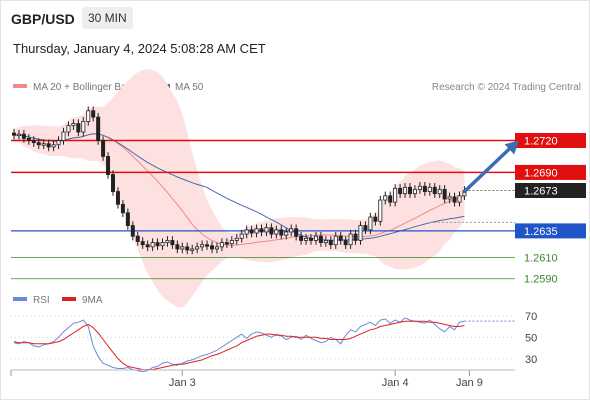 The width and height of the screenshot is (590, 400). I want to click on legend-label-ma50: MA 50, so click(189, 87).